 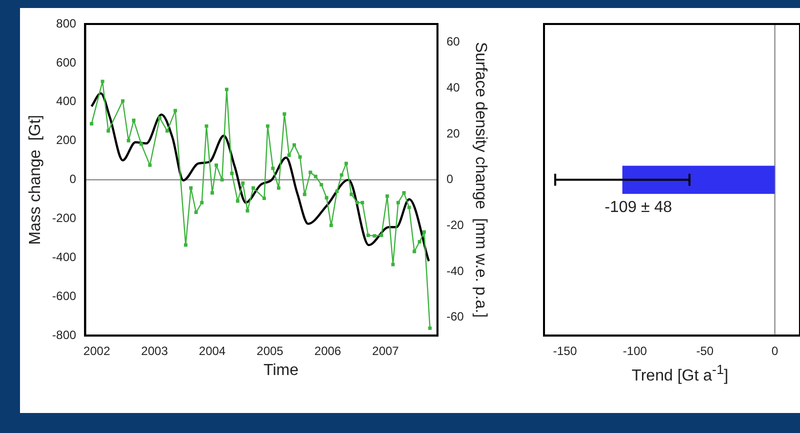 What do you see at coordinates (450, 179) in the screenshot?
I see `y2-tick-label: 0` at bounding box center [450, 179].